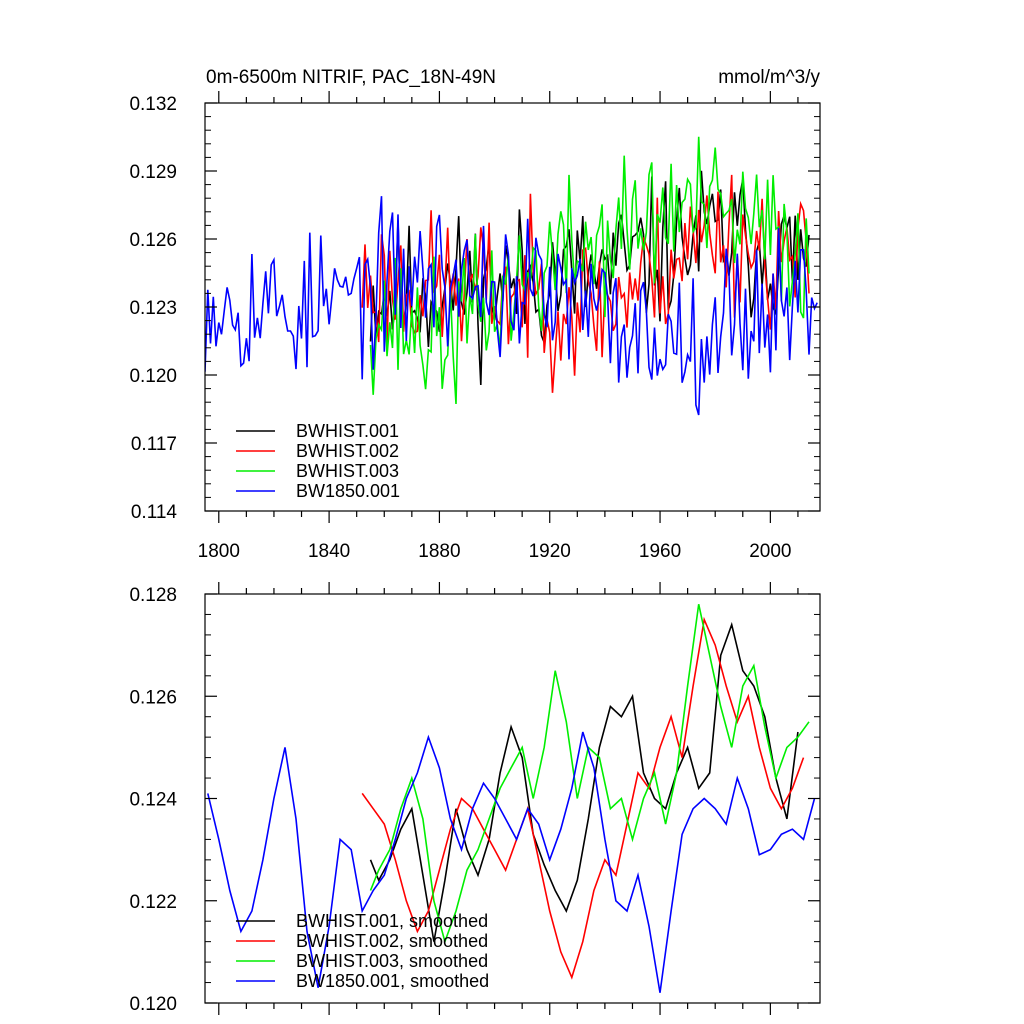  Describe the element at coordinates (660, 551) in the screenshot. I see `x-tick-label: 1960` at that location.